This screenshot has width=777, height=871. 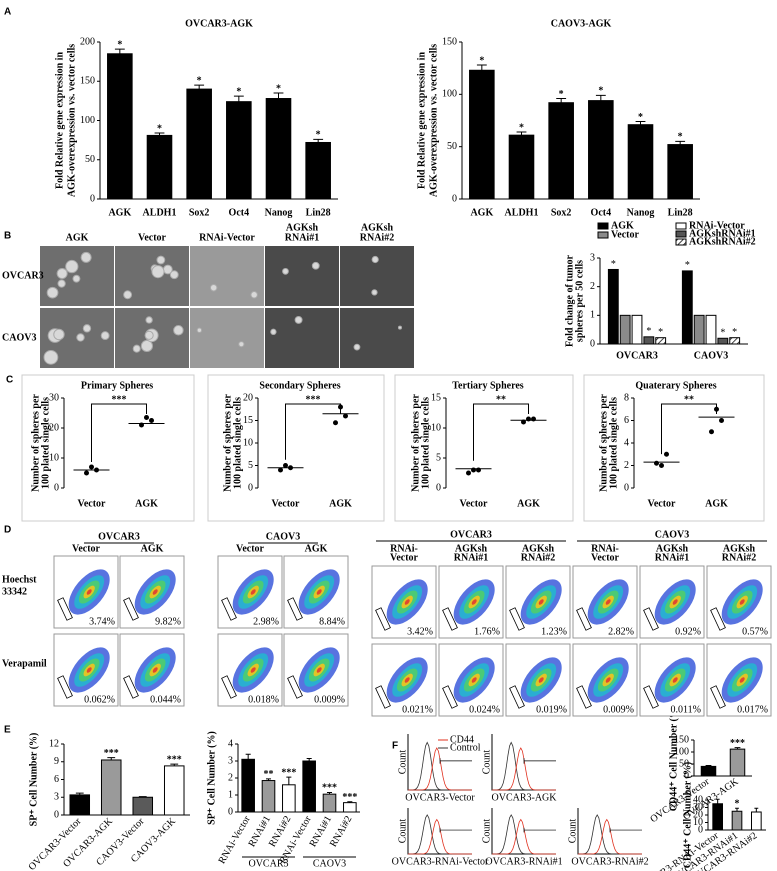 What do you see at coordinates (625, 234) in the screenshot?
I see `legend-label: Vector` at bounding box center [625, 234].